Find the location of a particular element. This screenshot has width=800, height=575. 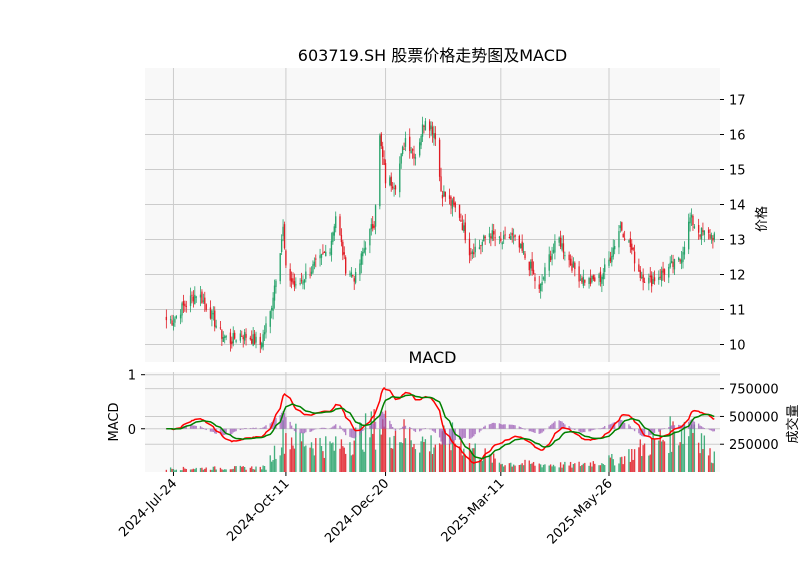

signal-line is located at coordinates (440, 427).